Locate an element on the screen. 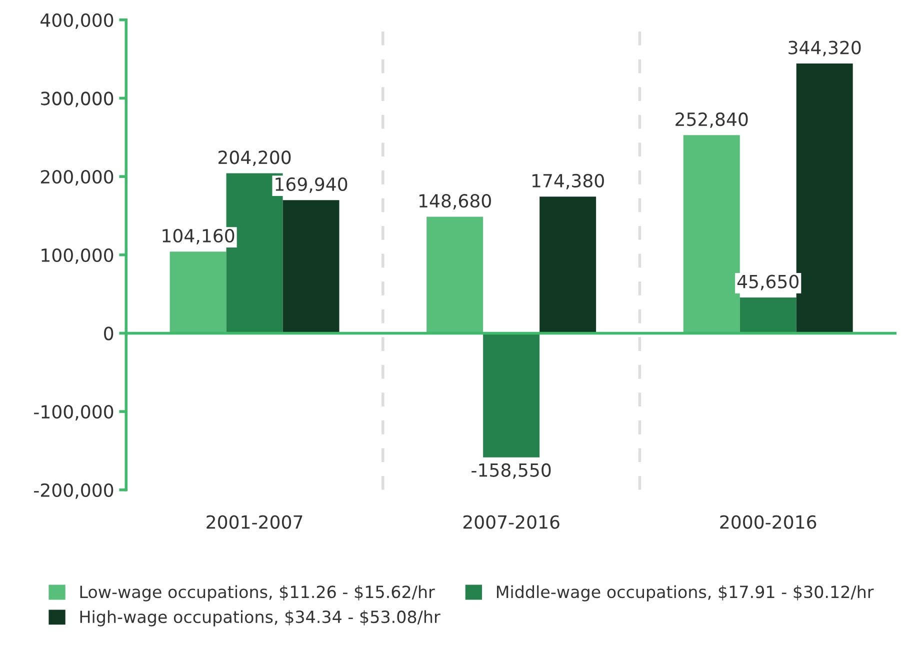  text: 169,940 is located at coordinates (312, 185).